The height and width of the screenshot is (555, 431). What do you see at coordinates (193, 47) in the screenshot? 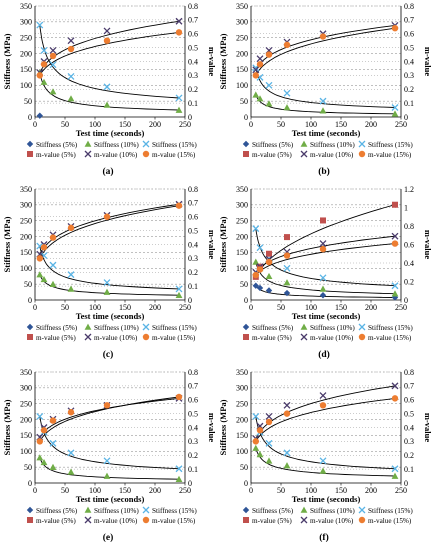
I see `y2-tick-label: 0.5` at bounding box center [193, 47].